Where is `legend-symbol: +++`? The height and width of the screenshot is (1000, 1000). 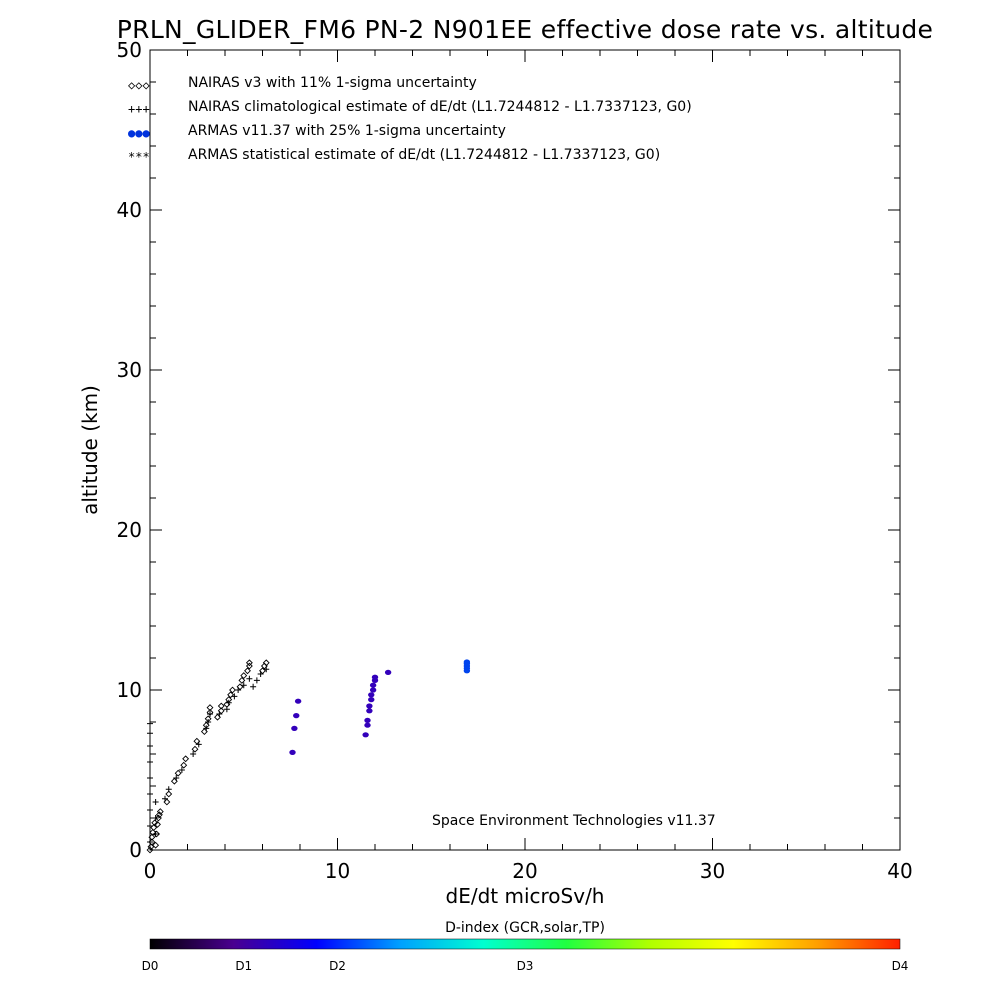 legend-symbol: +++ is located at coordinates (139, 109).